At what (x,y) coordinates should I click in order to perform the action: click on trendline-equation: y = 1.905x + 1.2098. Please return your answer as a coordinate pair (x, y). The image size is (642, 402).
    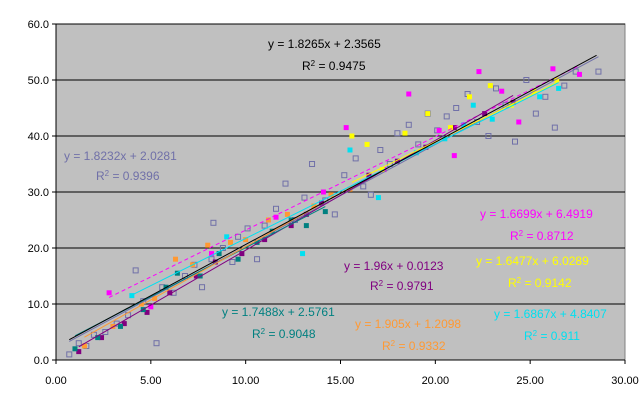
    Looking at the image, I should click on (408, 324).